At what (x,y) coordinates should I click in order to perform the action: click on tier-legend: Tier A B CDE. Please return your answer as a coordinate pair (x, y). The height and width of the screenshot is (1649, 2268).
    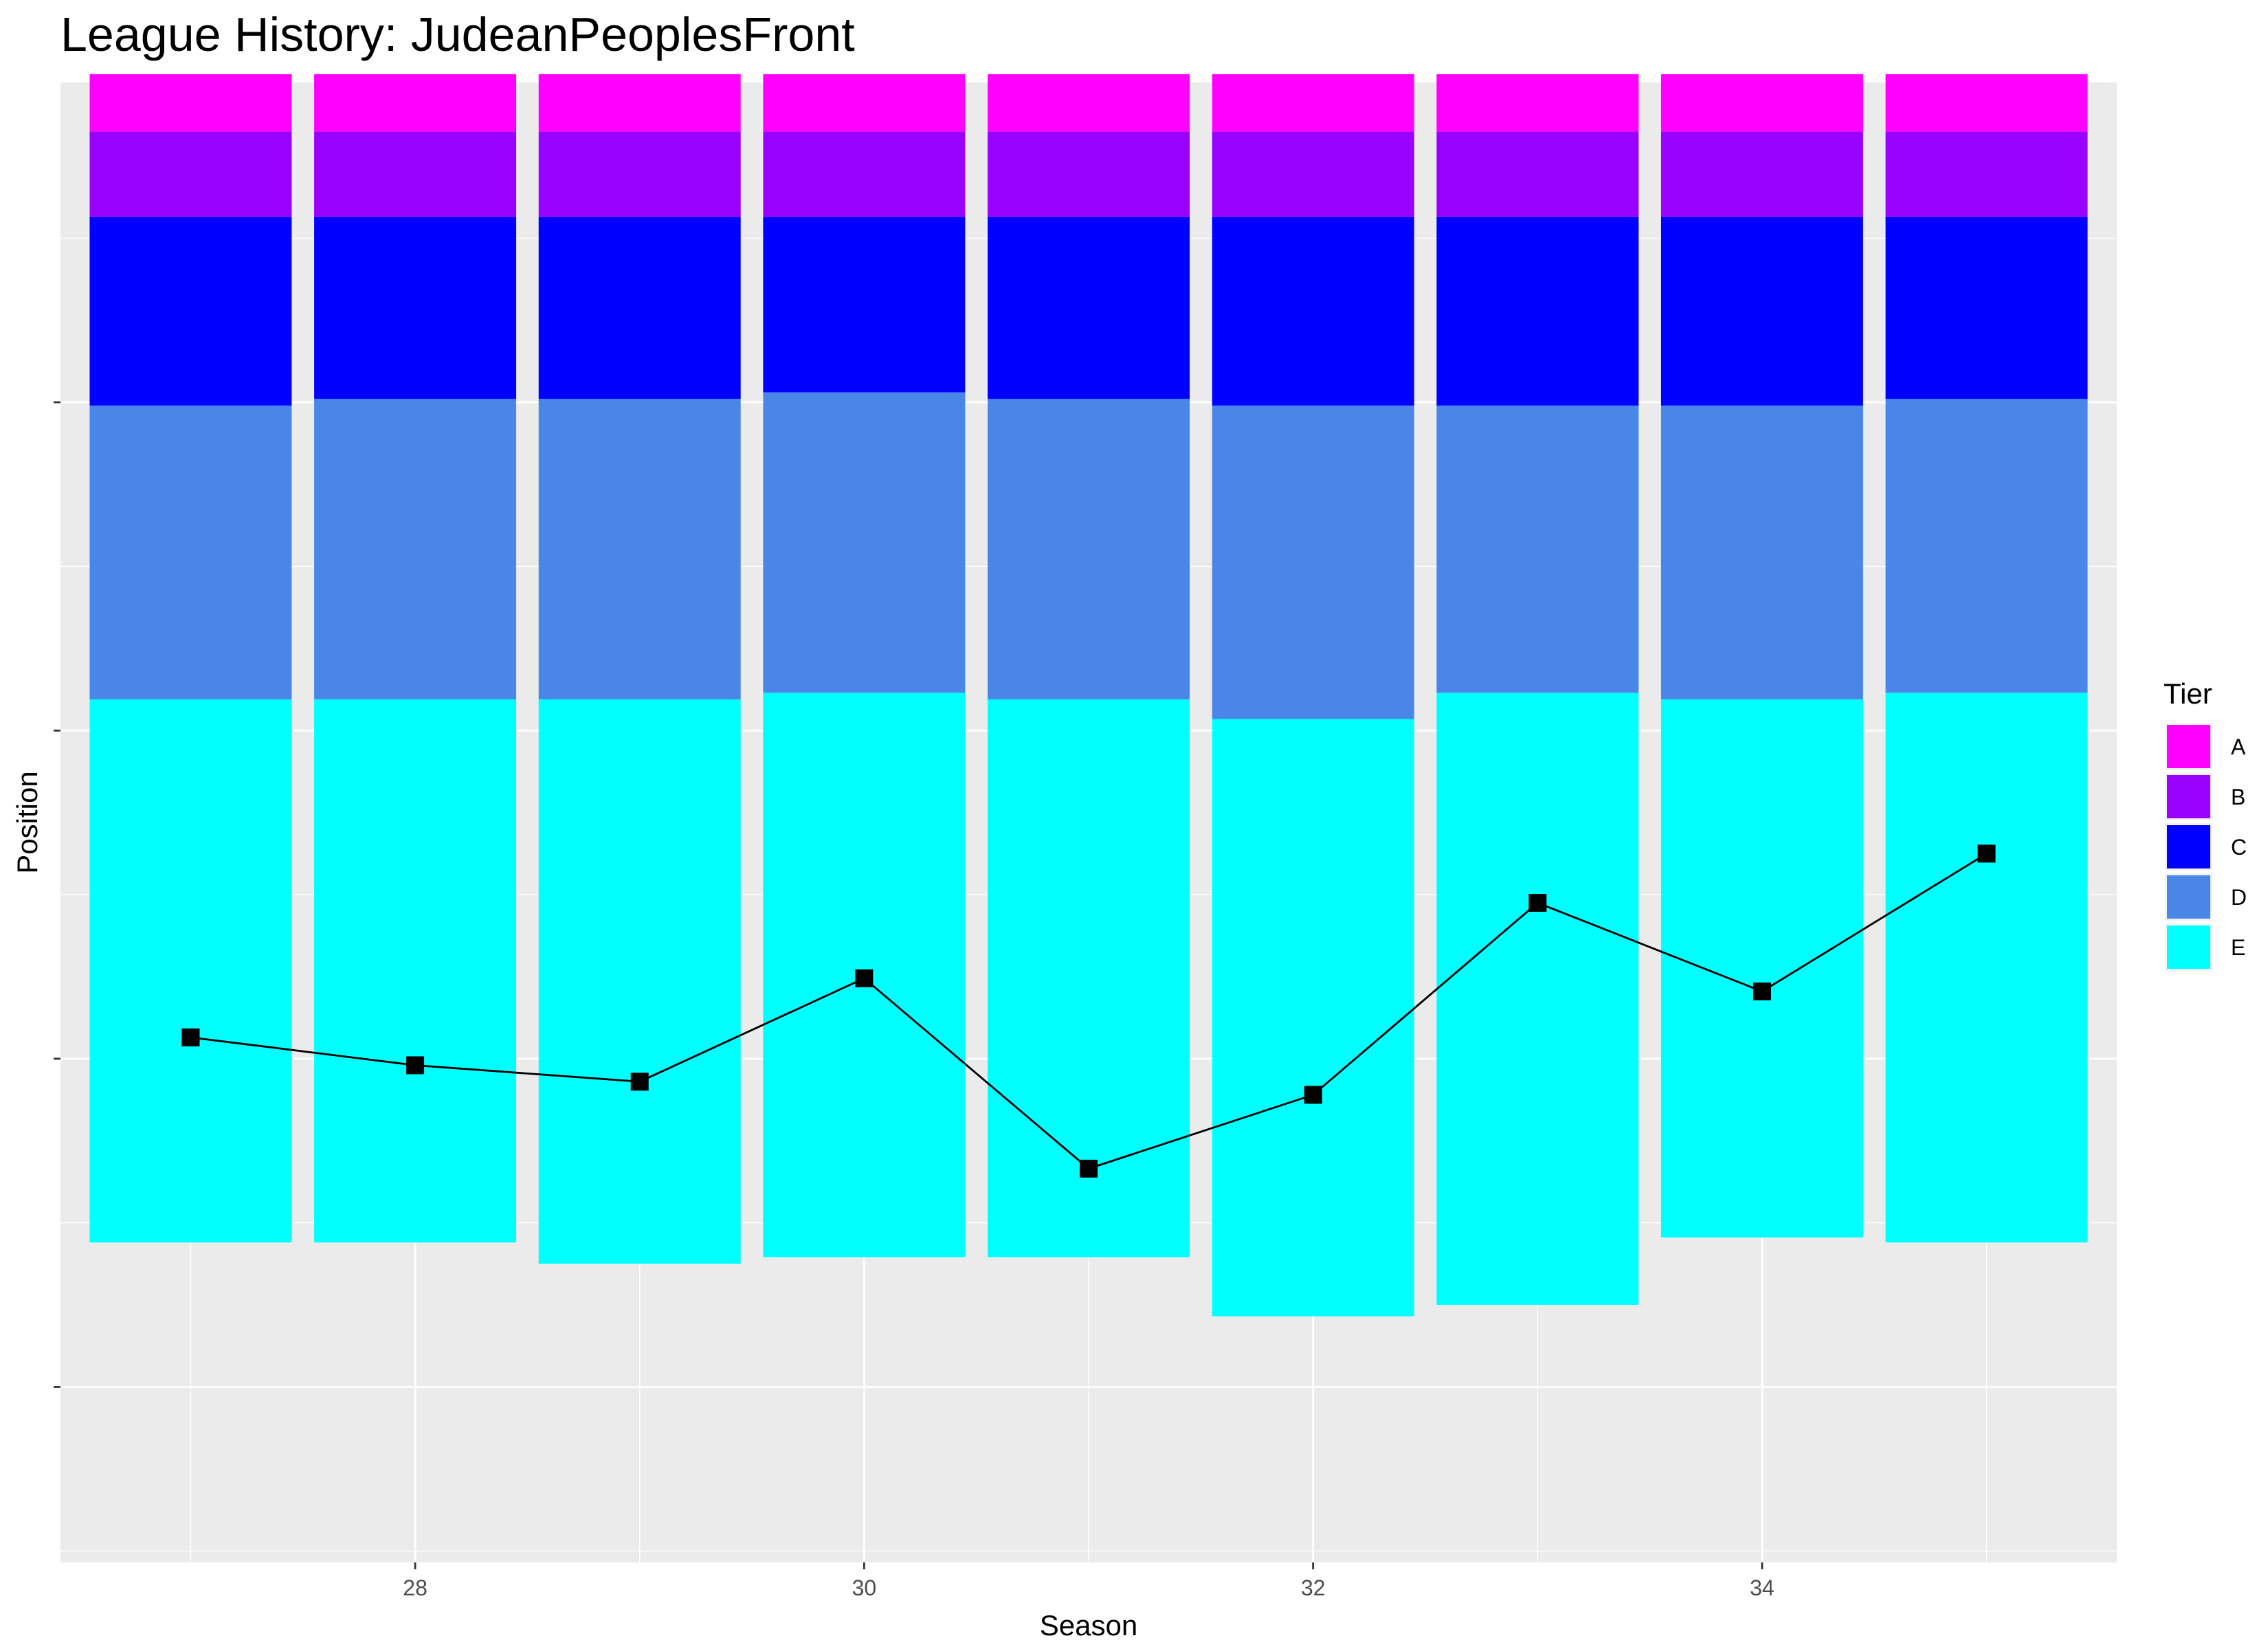
    Looking at the image, I should click on (2205, 824).